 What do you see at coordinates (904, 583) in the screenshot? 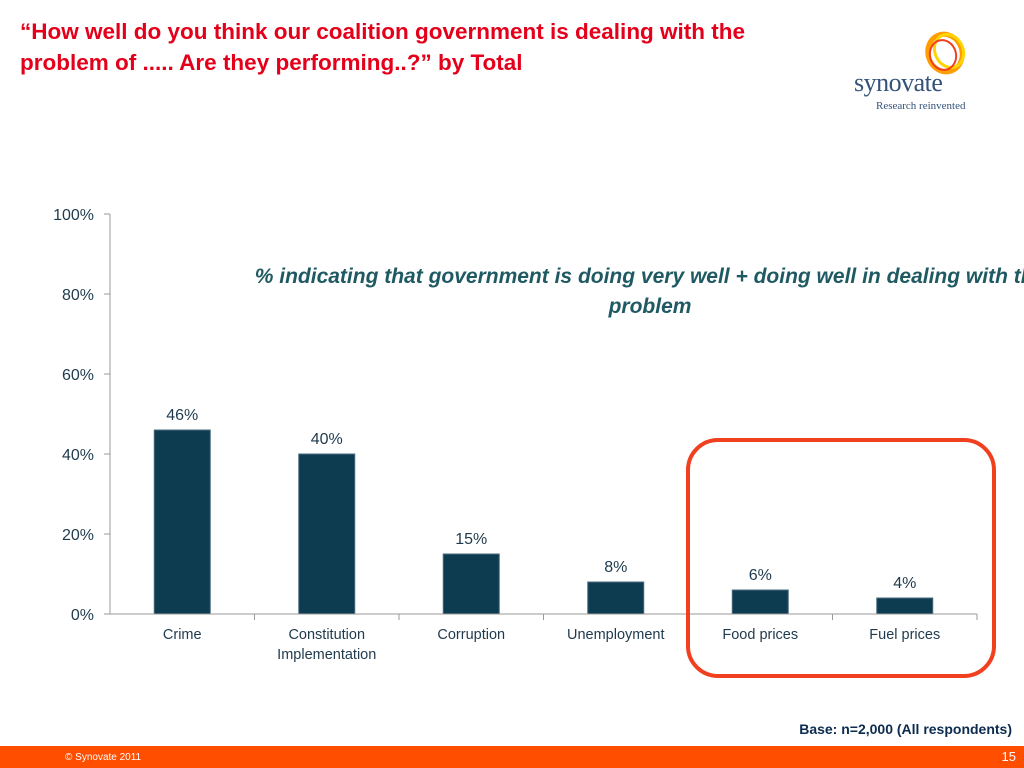
I see `data-label: 4%` at bounding box center [904, 583].